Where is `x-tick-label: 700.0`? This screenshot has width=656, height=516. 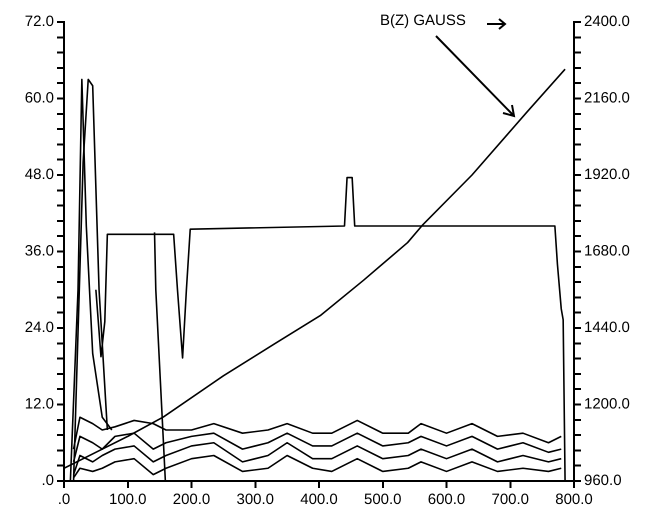
x-tick-label: 700.0 is located at coordinates (510, 499).